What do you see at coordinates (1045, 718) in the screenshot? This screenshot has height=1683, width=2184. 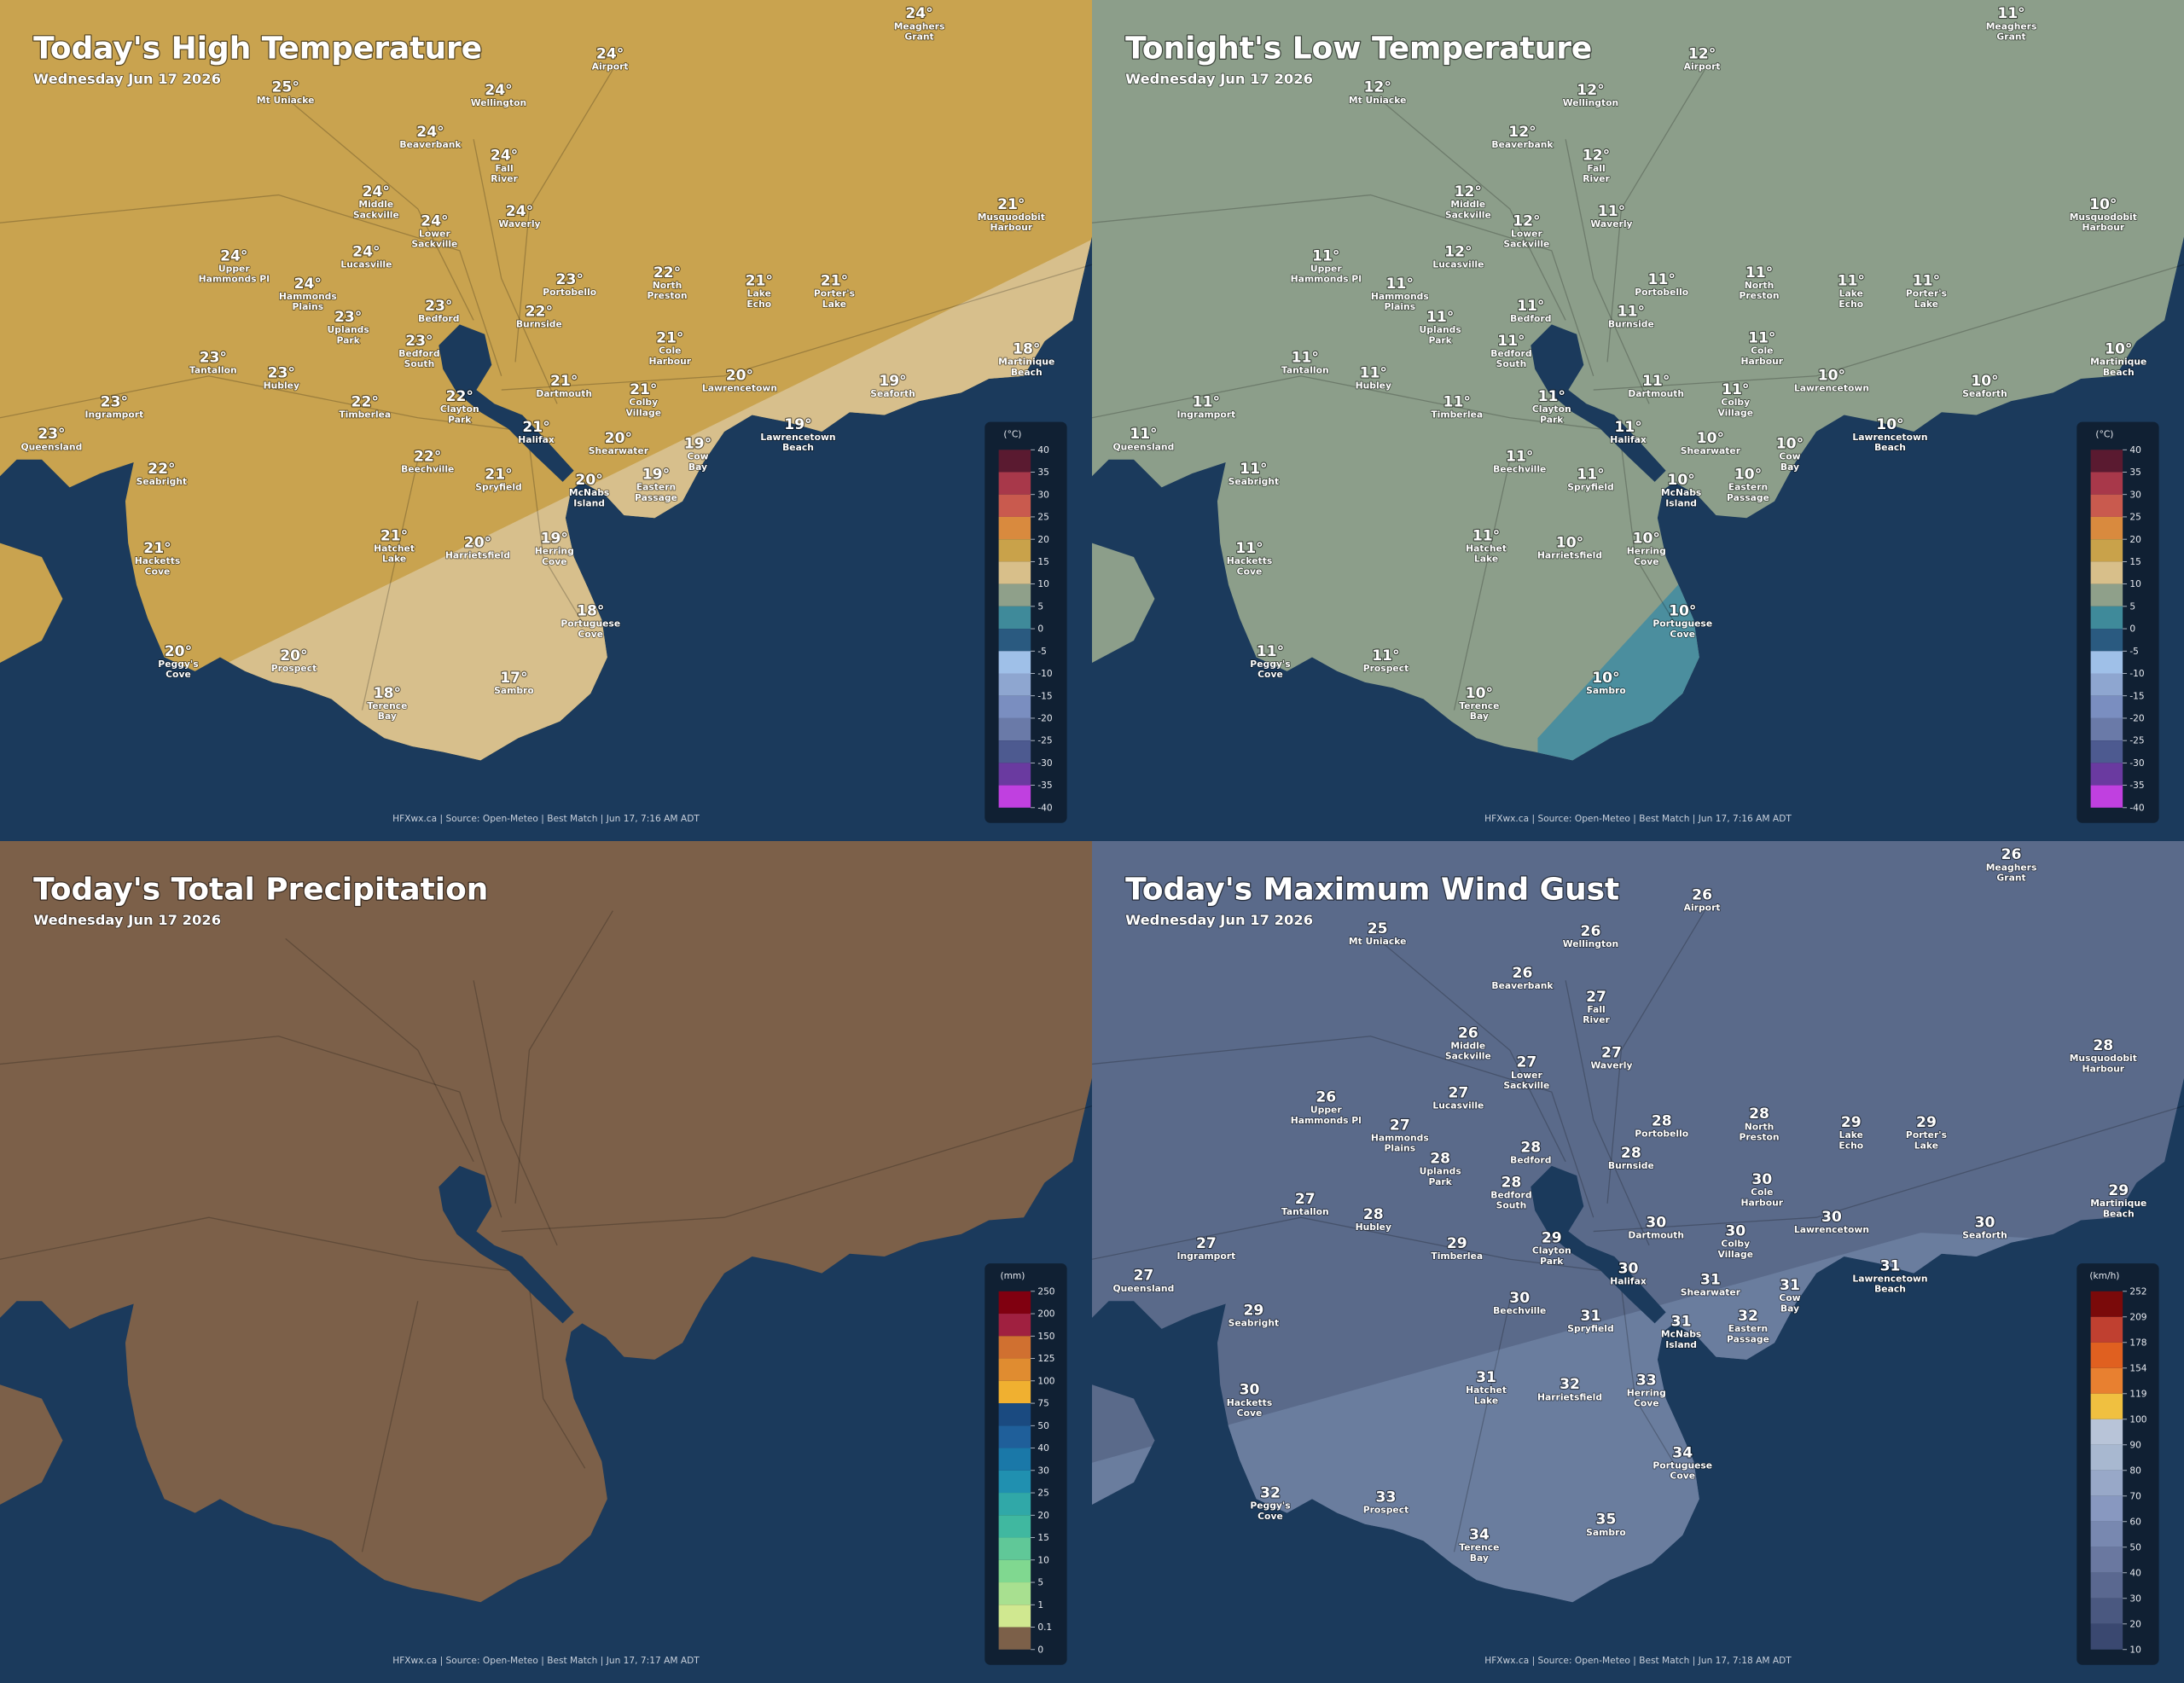 I see `legend-tick-label: -20` at bounding box center [1045, 718].